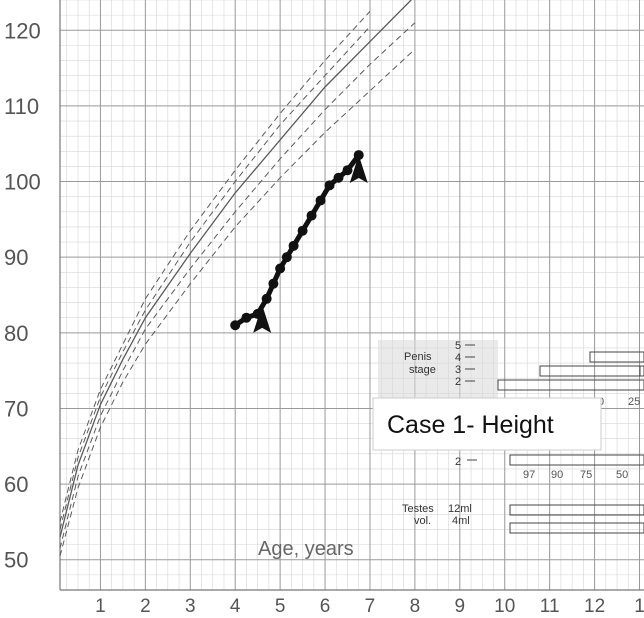  I want to click on x-tick-label: 6, so click(325, 606).